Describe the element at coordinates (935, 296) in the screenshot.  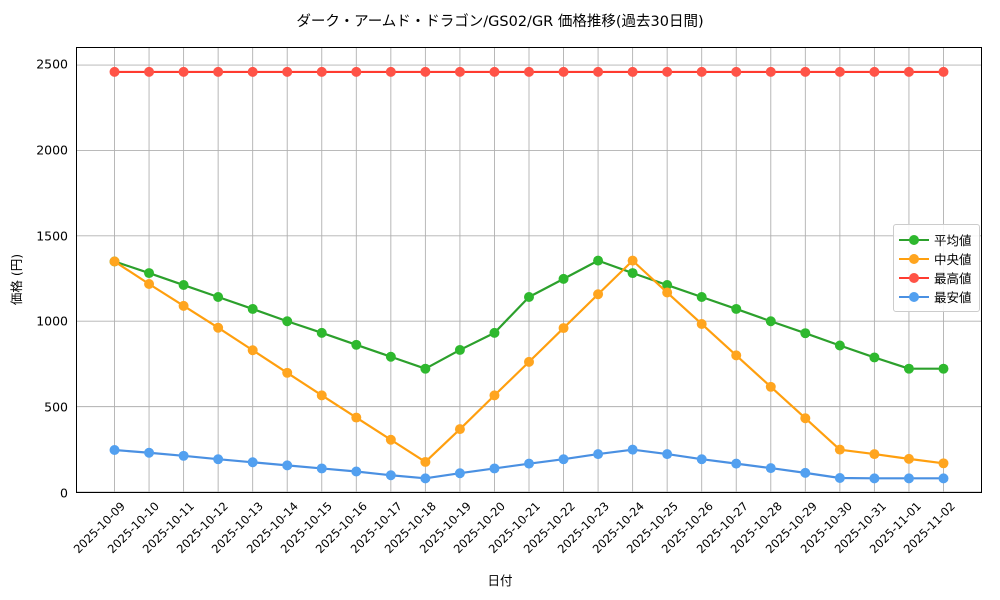
I see `legend-item-4: 最安値` at that location.